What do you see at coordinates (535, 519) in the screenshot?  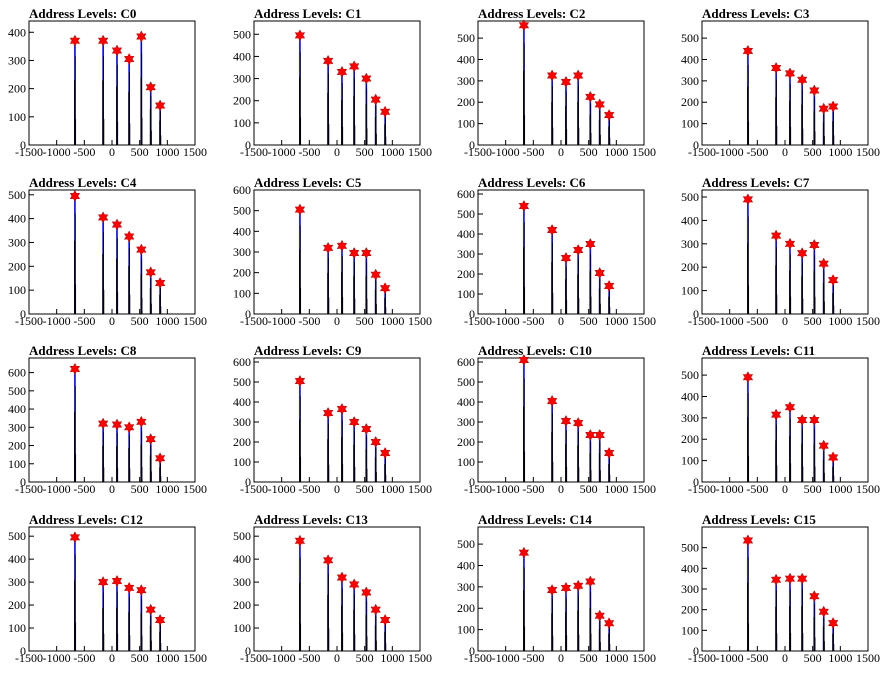 I see `chart-title: Address Levels: C14` at bounding box center [535, 519].